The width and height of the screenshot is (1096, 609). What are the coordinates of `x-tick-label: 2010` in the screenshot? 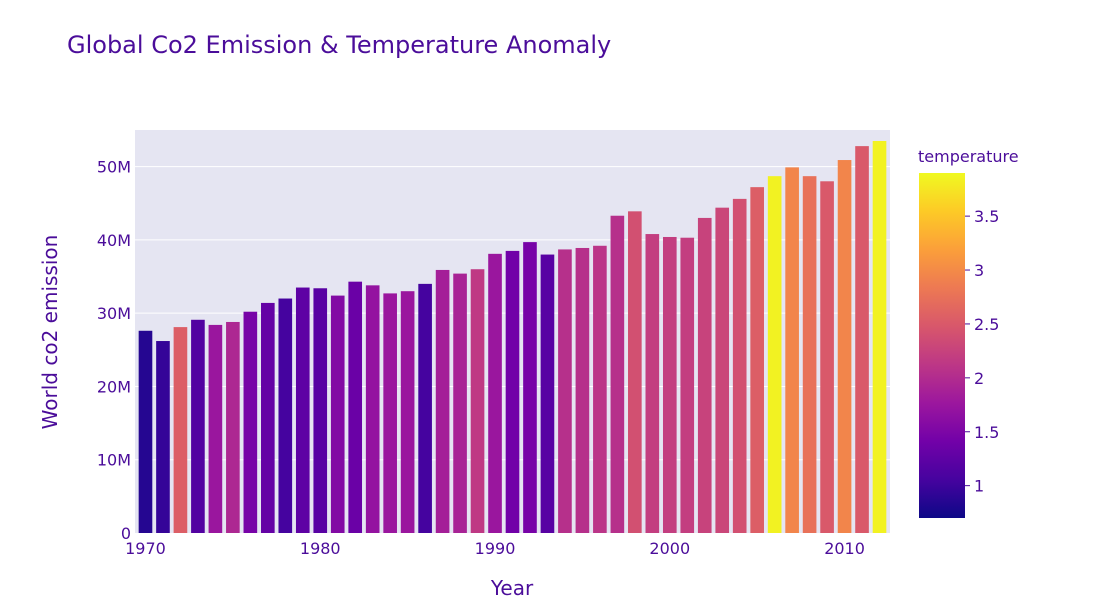 It's located at (844, 548).